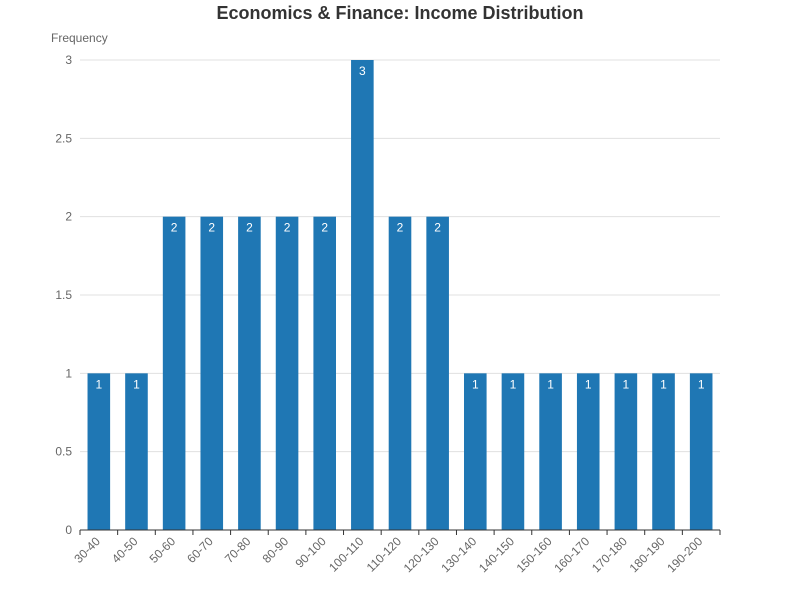 The height and width of the screenshot is (600, 800). Describe the element at coordinates (163, 550) in the screenshot. I see `x-tick-label: 50-60` at that location.